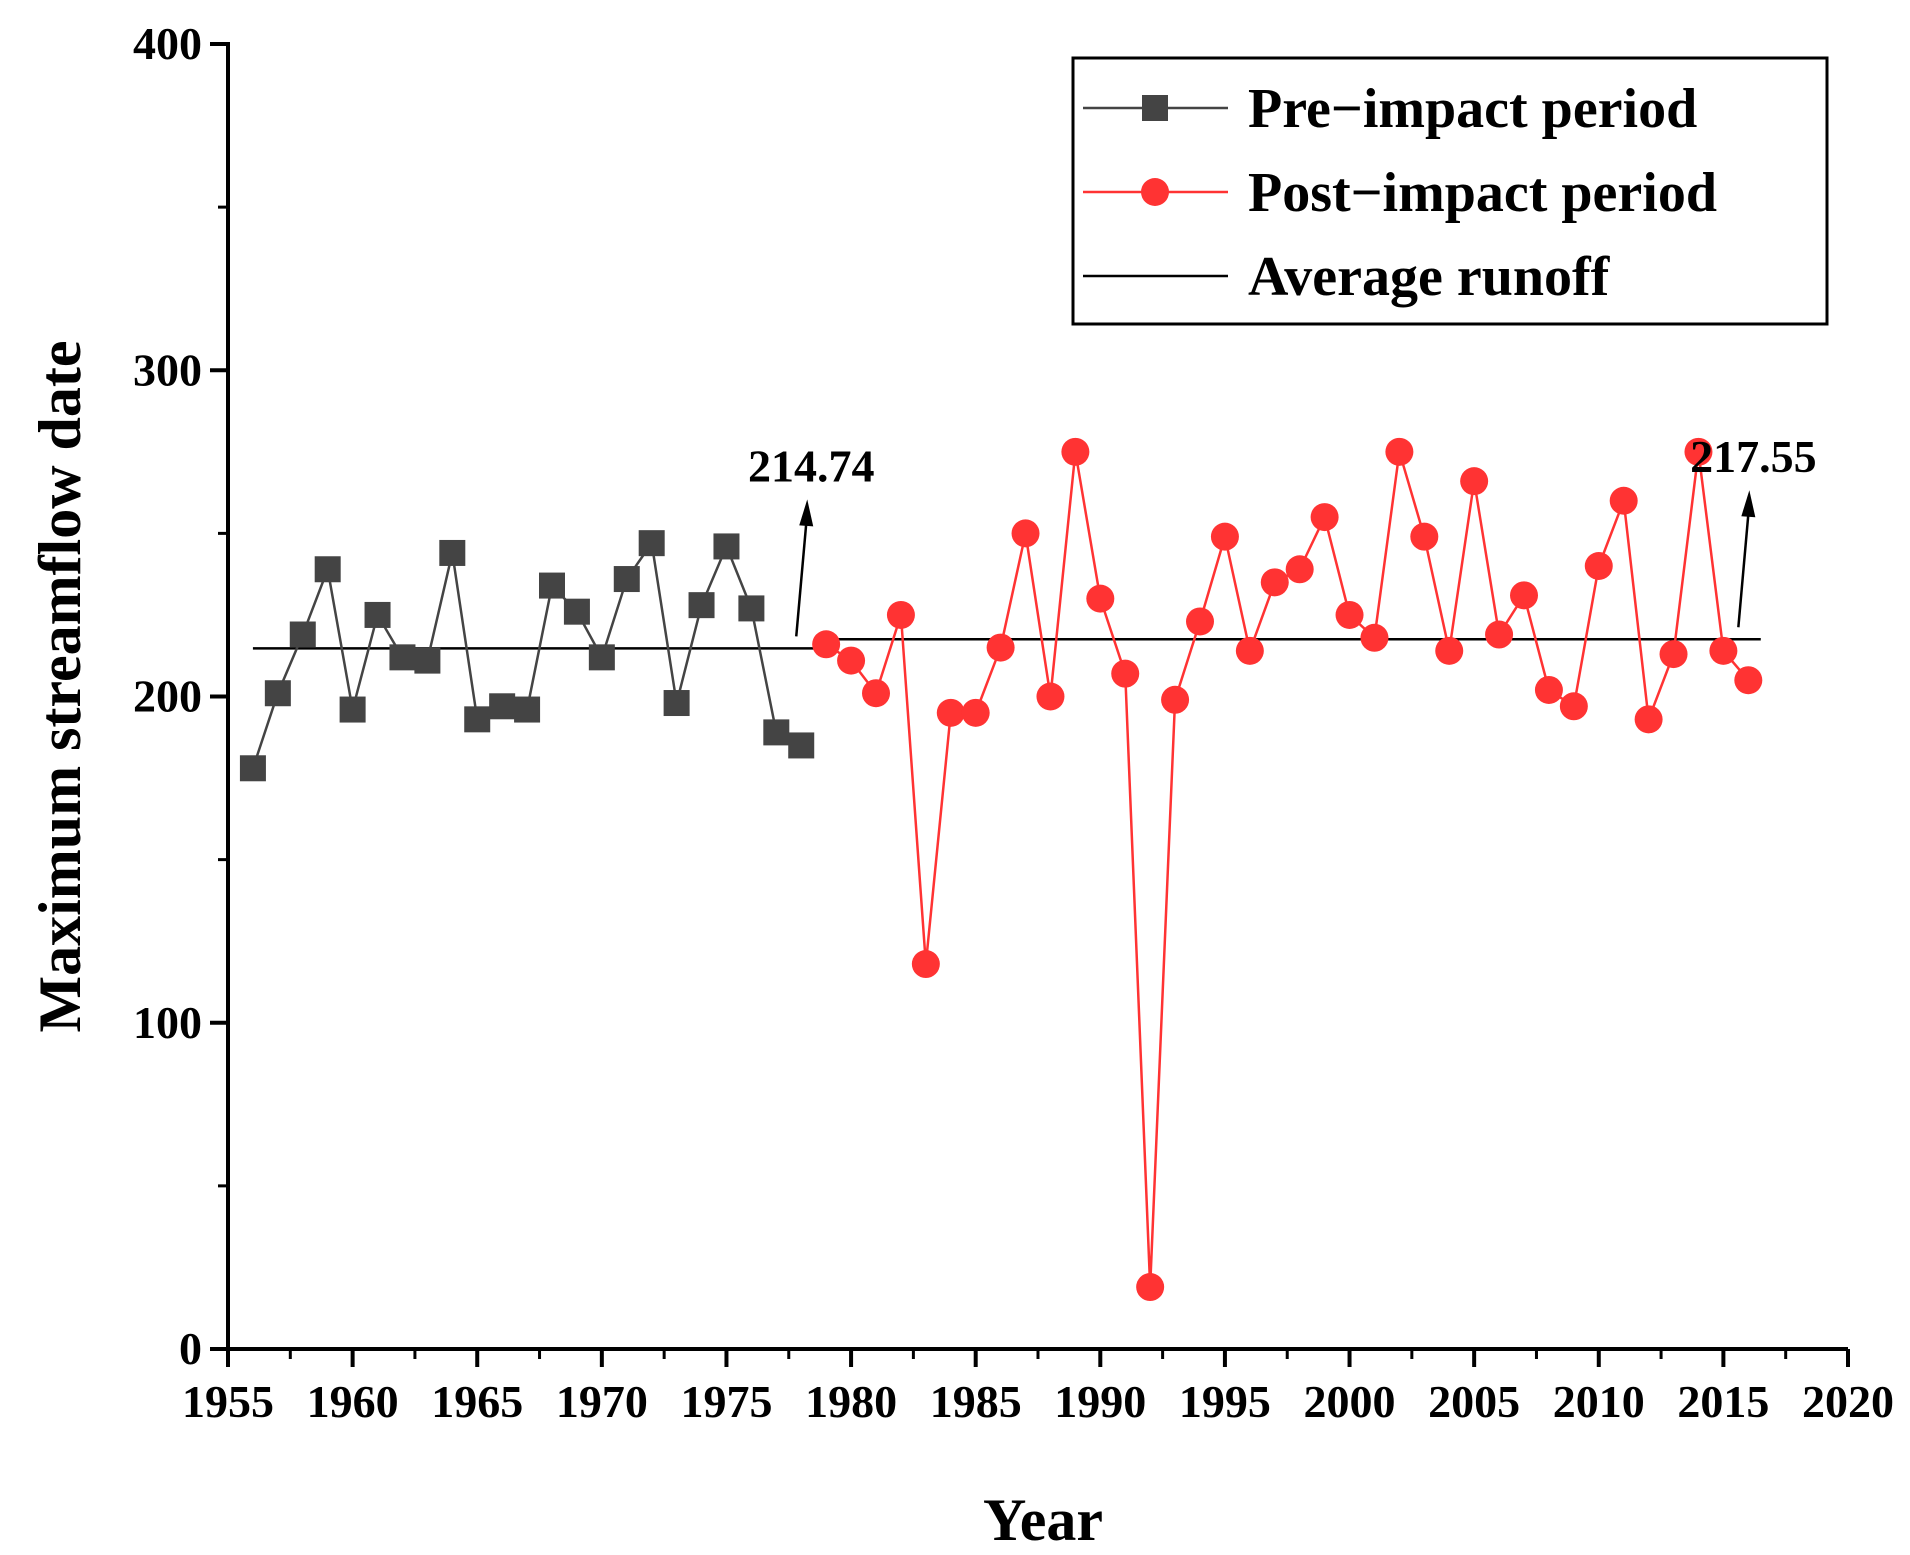 The height and width of the screenshot is (1555, 1910). I want to click on x-tick-label: 2005, so click(1474, 1401).